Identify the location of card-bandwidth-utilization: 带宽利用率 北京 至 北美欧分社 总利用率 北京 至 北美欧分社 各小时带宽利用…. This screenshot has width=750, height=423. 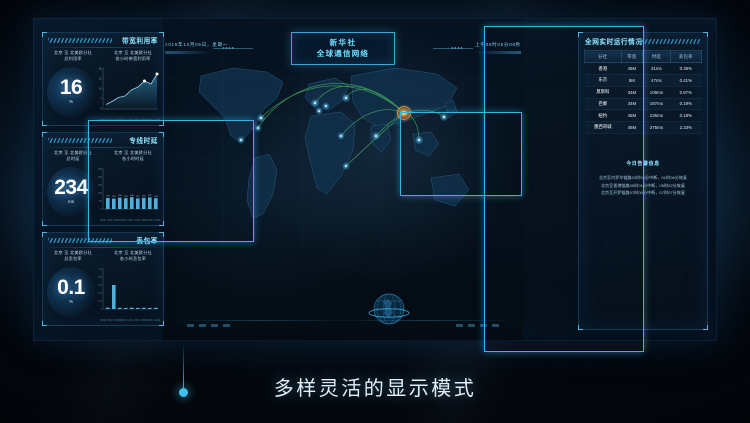
(103, 79).